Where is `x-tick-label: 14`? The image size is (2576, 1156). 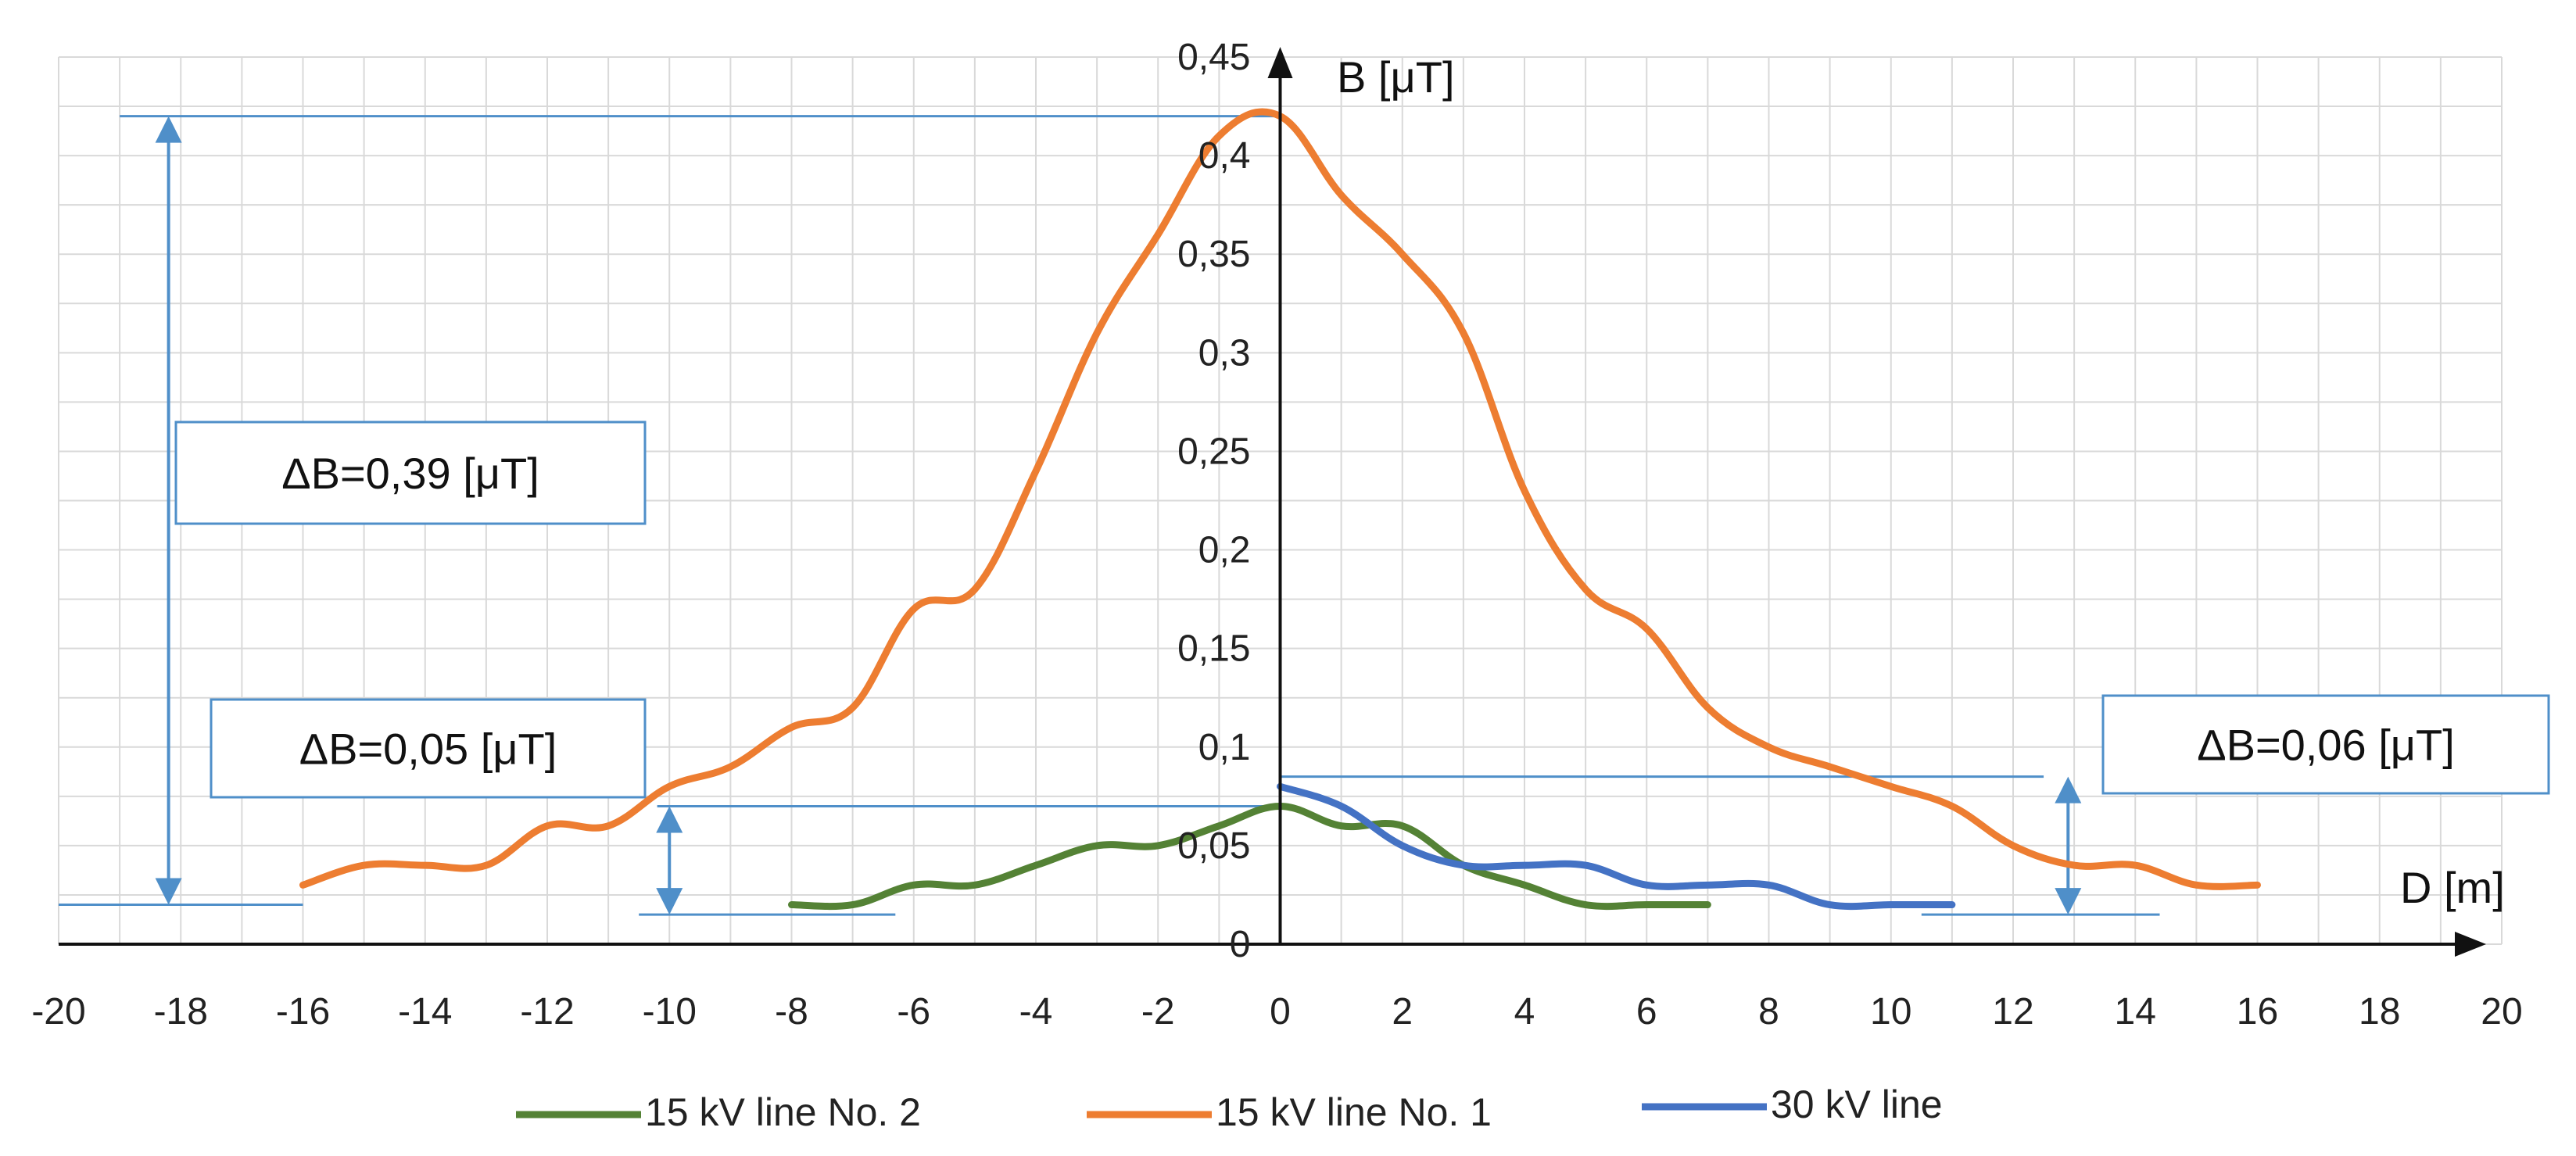 x-tick-label: 14 is located at coordinates (2135, 1012).